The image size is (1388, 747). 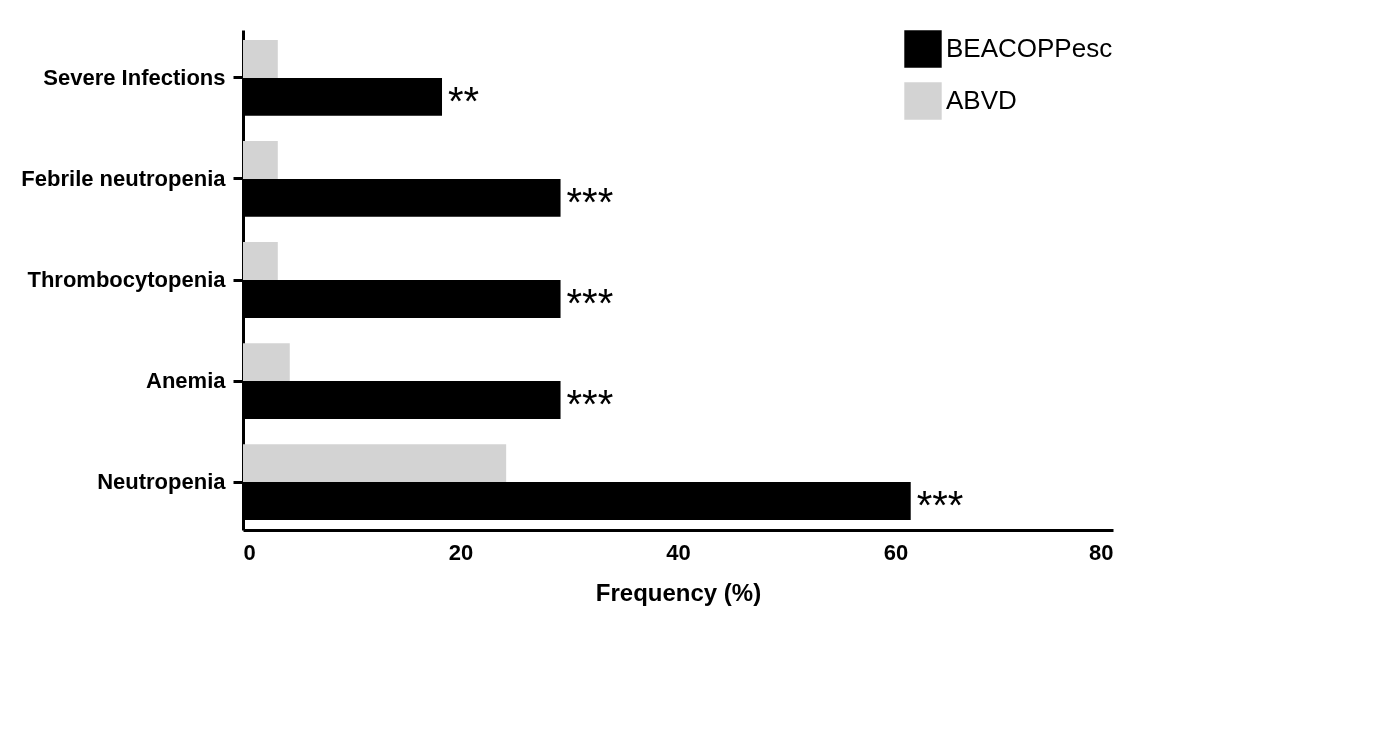 What do you see at coordinates (134, 77) in the screenshot?
I see `y-tick-label: Severe Infections` at bounding box center [134, 77].